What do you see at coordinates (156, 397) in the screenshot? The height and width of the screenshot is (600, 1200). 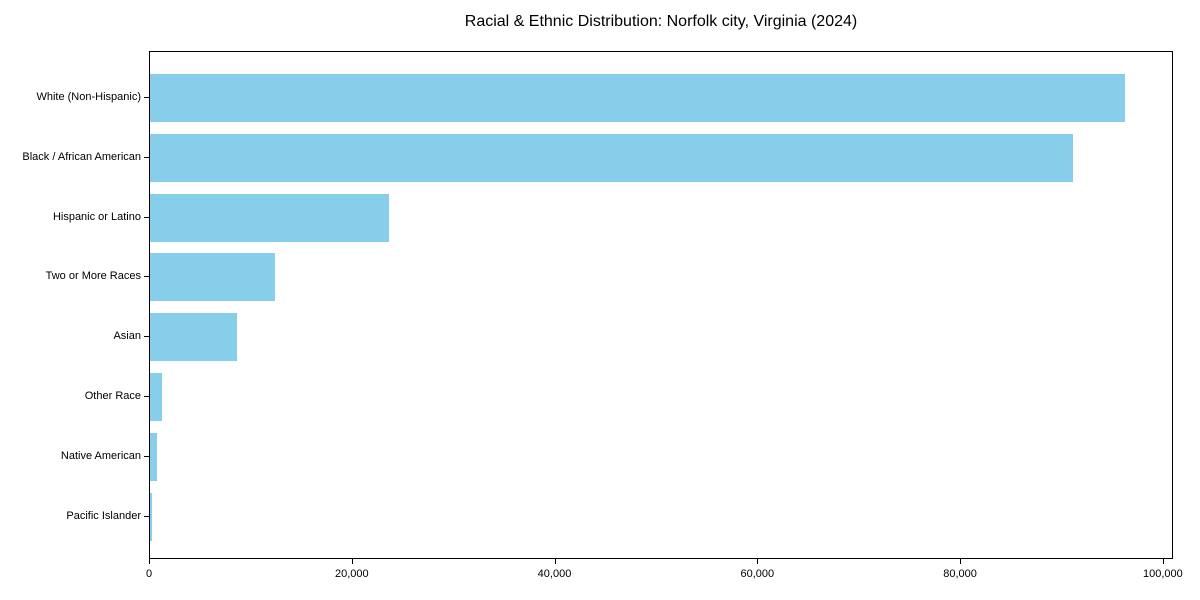 I see `bar-other-race` at bounding box center [156, 397].